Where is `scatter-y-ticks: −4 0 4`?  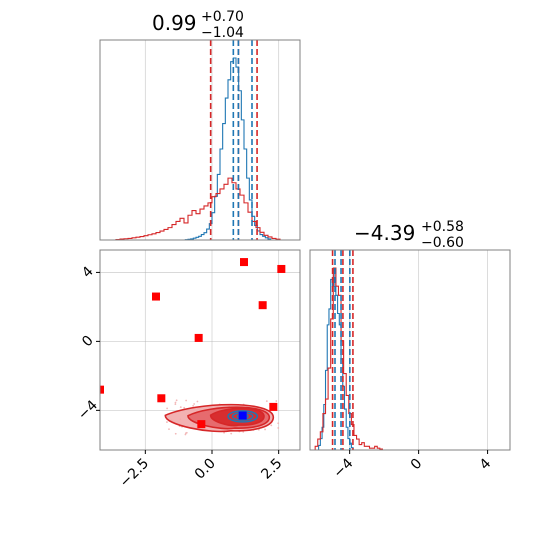
scatter-y-ticks: −4 0 4 is located at coordinates (88, 344).